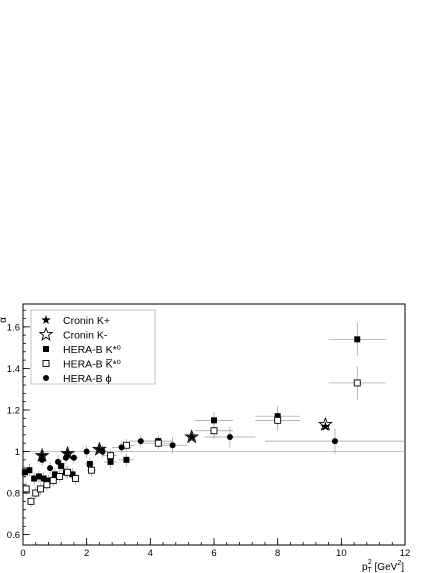 This screenshot has width=443, height=573. What do you see at coordinates (46, 349) in the screenshot?
I see `legend-marker-square-filled` at bounding box center [46, 349].